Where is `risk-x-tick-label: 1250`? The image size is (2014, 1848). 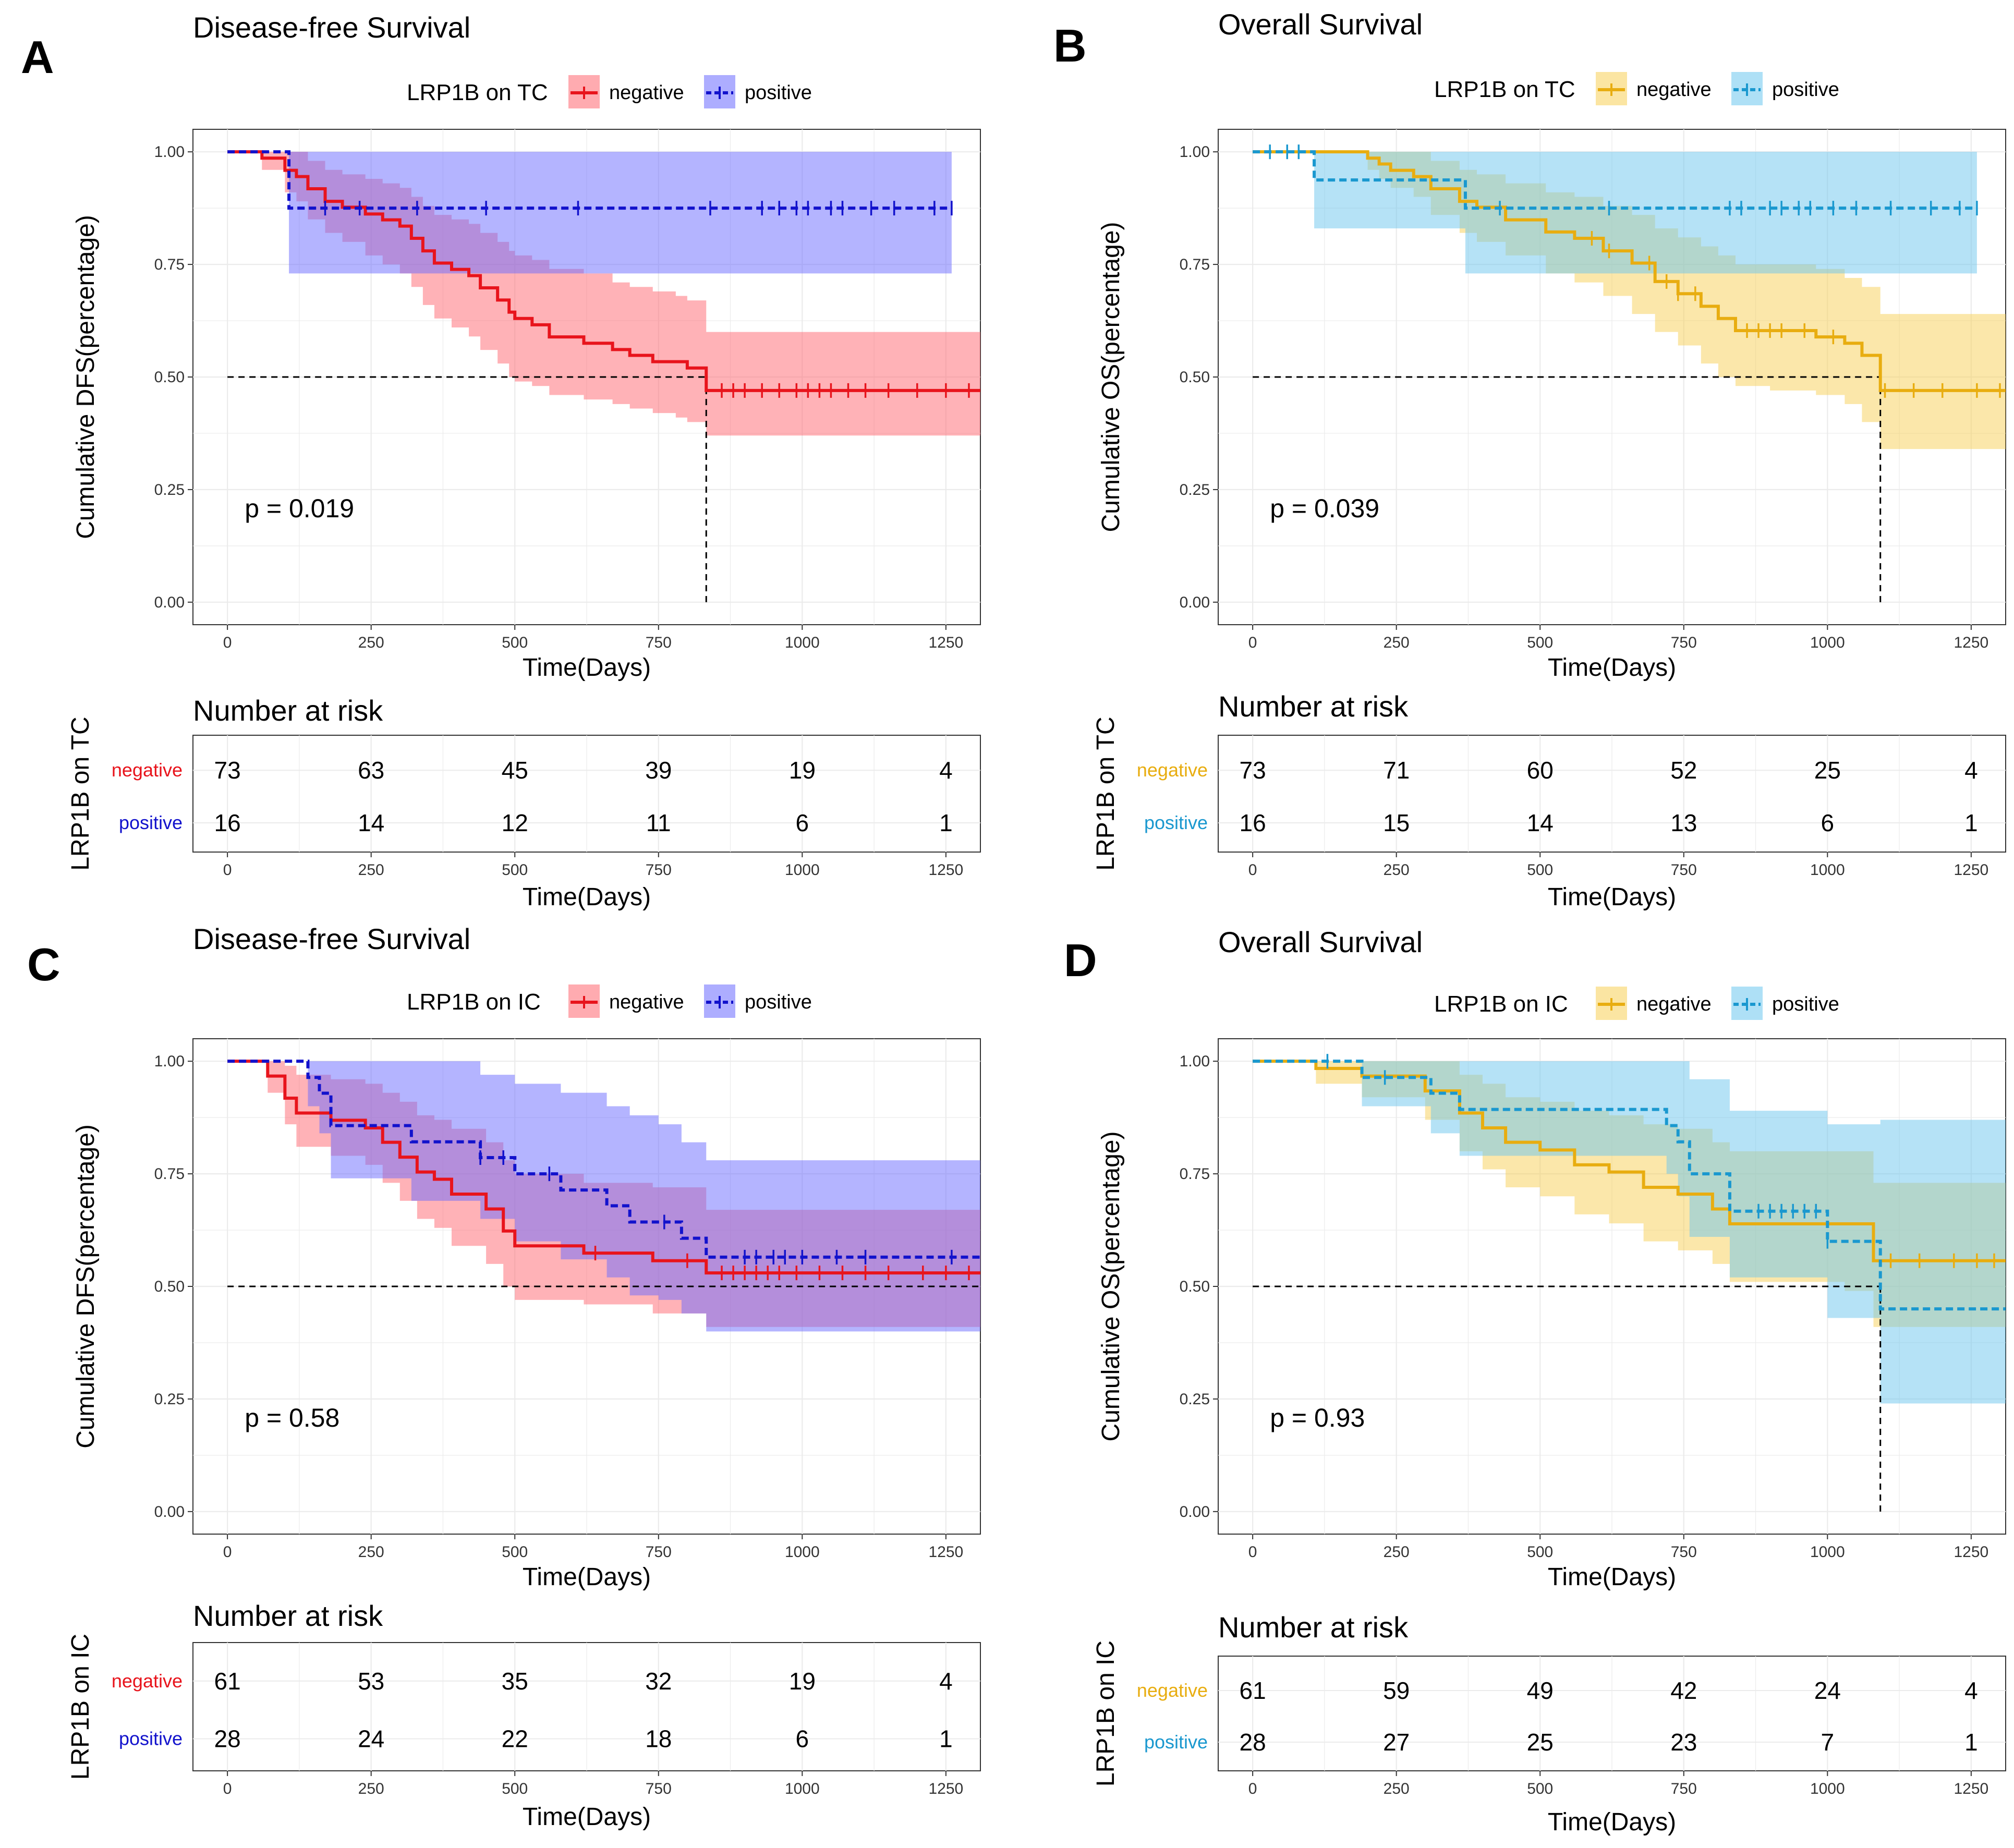
risk-x-tick-label: 1250 is located at coordinates (945, 870).